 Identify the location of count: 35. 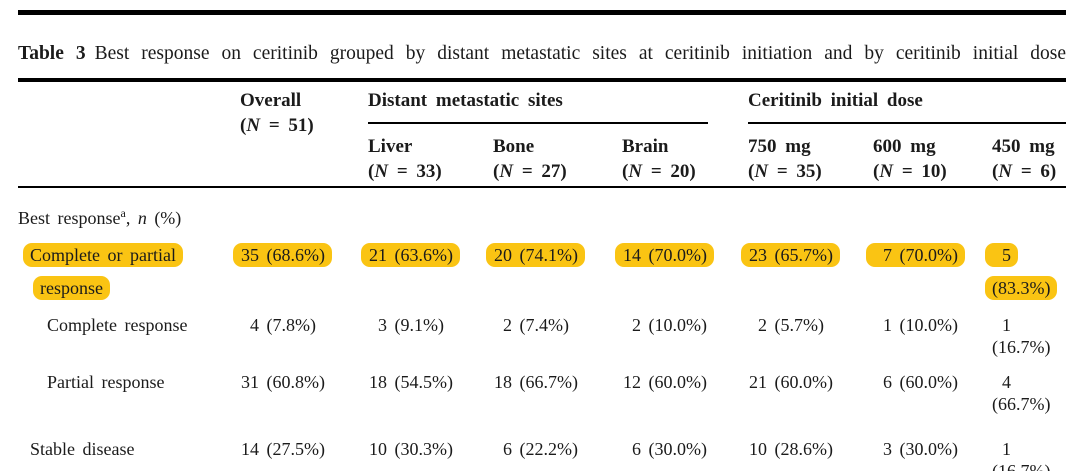
(250, 255).